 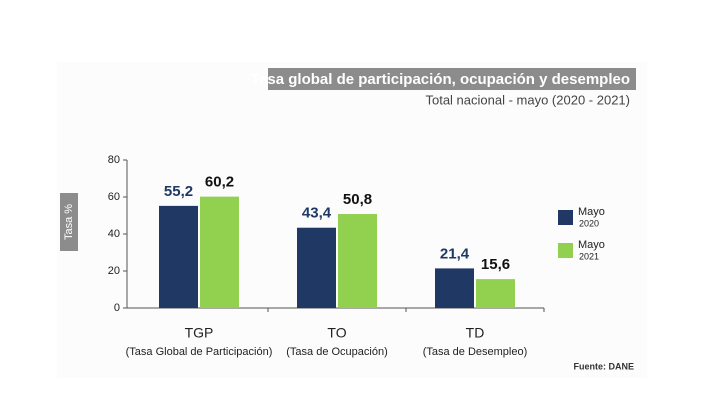 I want to click on chart-subtitle: Total nacional - mayo (2020 - 2021), so click(x=527, y=99).